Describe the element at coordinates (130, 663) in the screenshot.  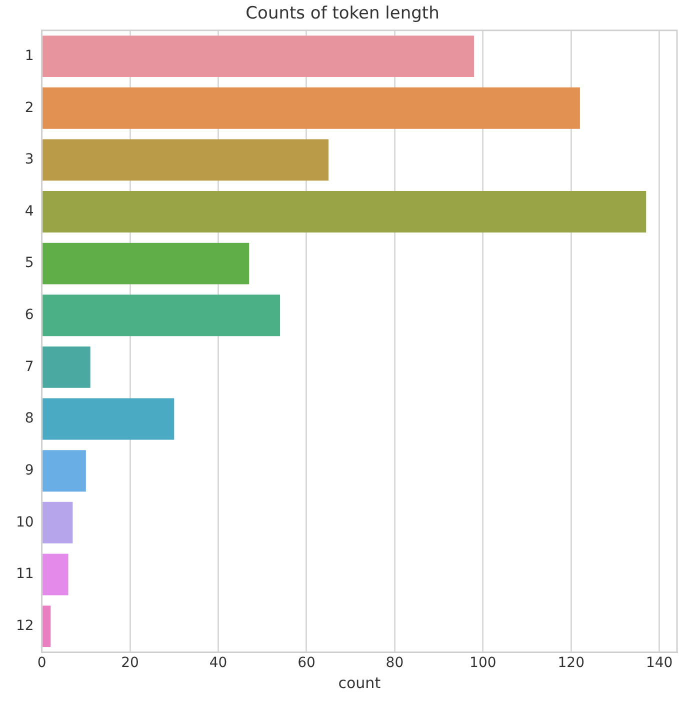
I see `x-tick-label: 20` at that location.